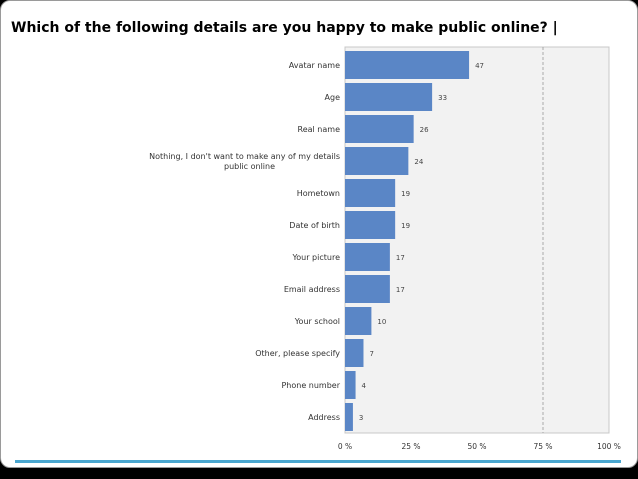 The width and height of the screenshot is (638, 479). What do you see at coordinates (317, 321) in the screenshot?
I see `category-label: Your school` at bounding box center [317, 321].